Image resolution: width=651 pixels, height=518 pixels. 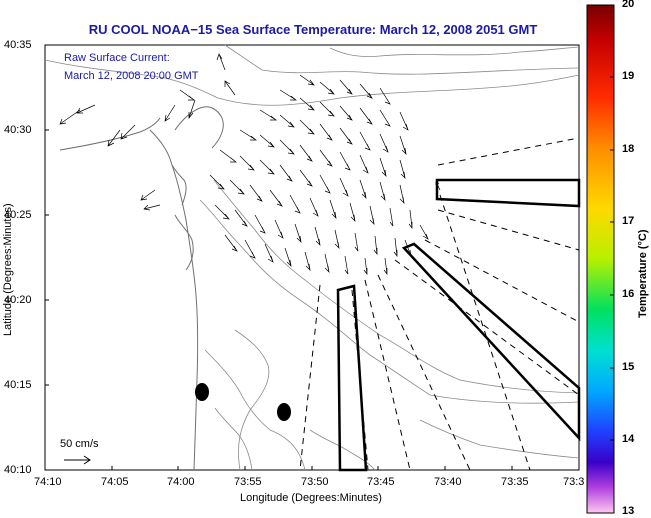 What do you see at coordinates (117, 58) in the screenshot?
I see `annotation-line1: Raw Surface Current:` at bounding box center [117, 58].